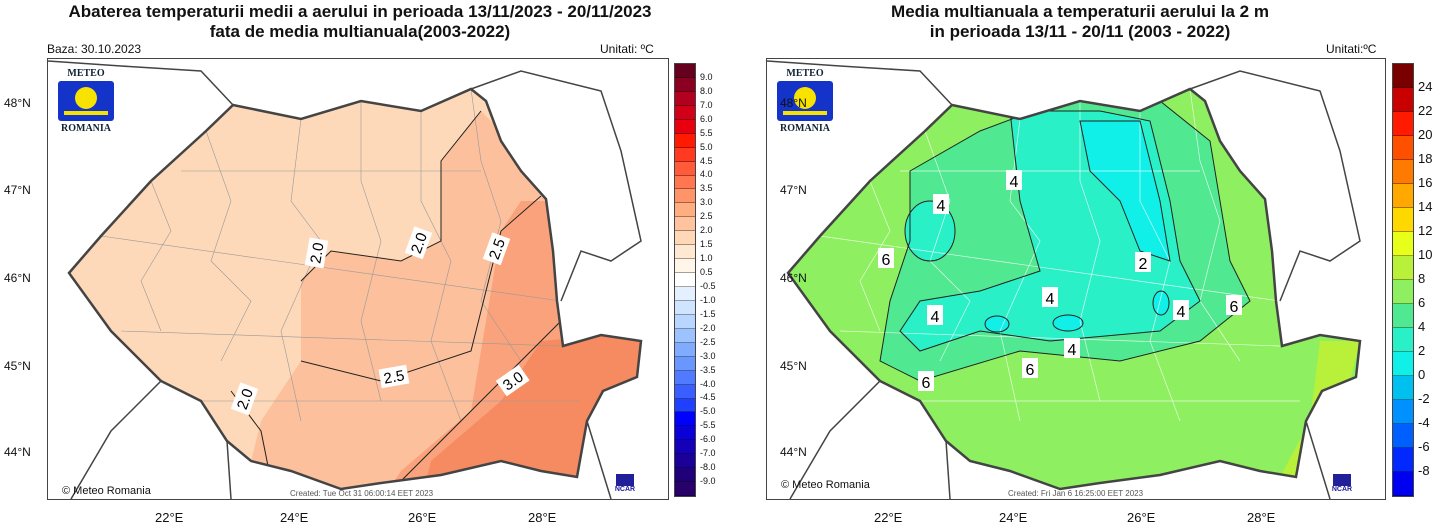 The height and width of the screenshot is (528, 1440). I want to click on units-label: Unitati:ºC, so click(1351, 49).